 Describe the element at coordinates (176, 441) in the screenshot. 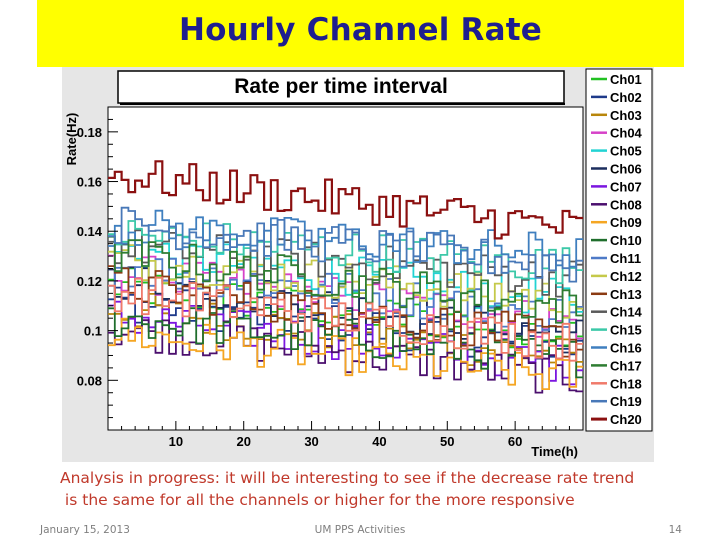

I see `x-tick-label: 10` at that location.